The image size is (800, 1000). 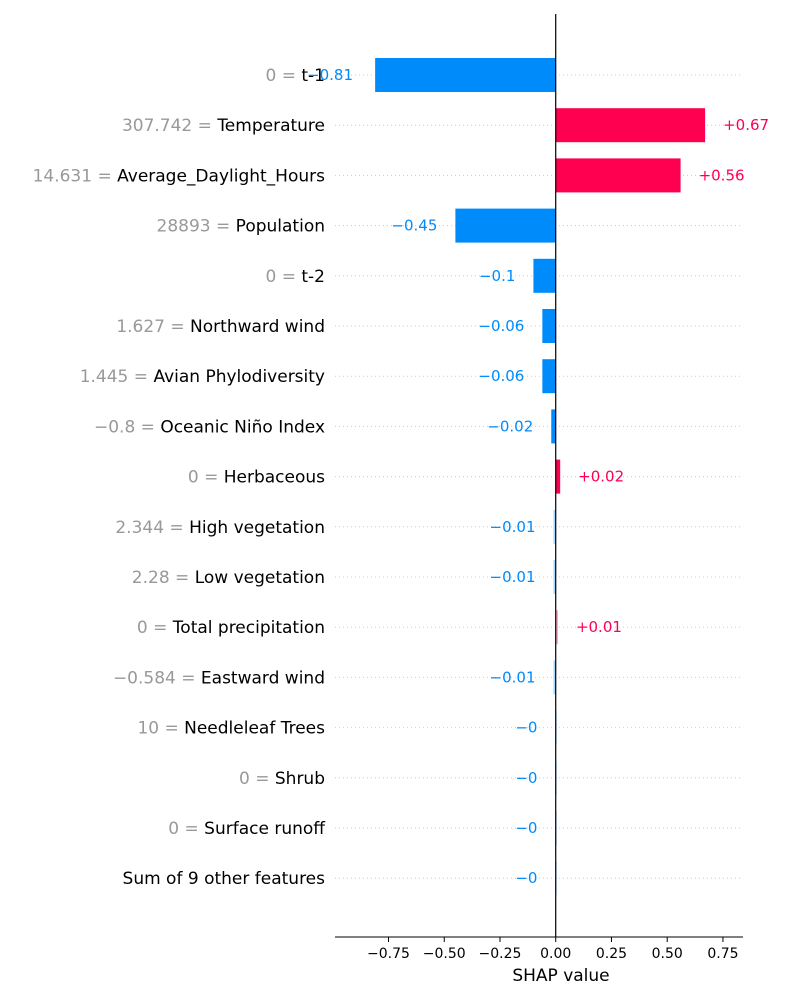 I want to click on feature-value: −0.584 =, so click(x=157, y=678).